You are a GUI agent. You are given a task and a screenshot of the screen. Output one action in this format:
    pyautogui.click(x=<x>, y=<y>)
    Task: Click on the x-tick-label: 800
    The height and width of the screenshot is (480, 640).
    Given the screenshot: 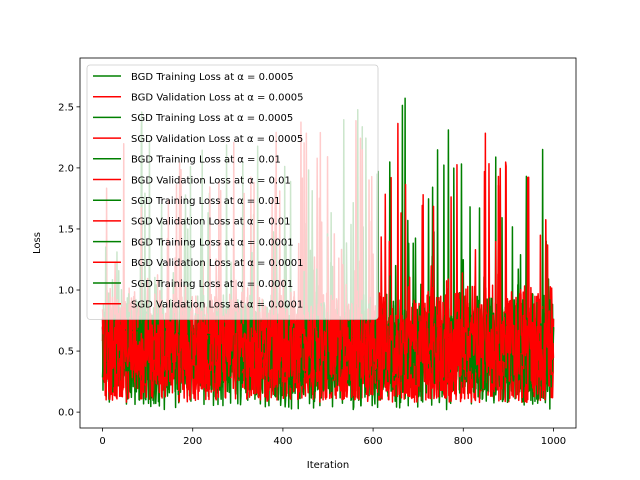 What is the action you would take?
    pyautogui.click(x=463, y=441)
    